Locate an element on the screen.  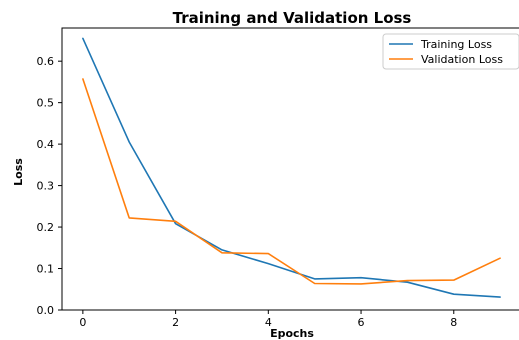
x-tick-label: 0 is located at coordinates (82, 322).